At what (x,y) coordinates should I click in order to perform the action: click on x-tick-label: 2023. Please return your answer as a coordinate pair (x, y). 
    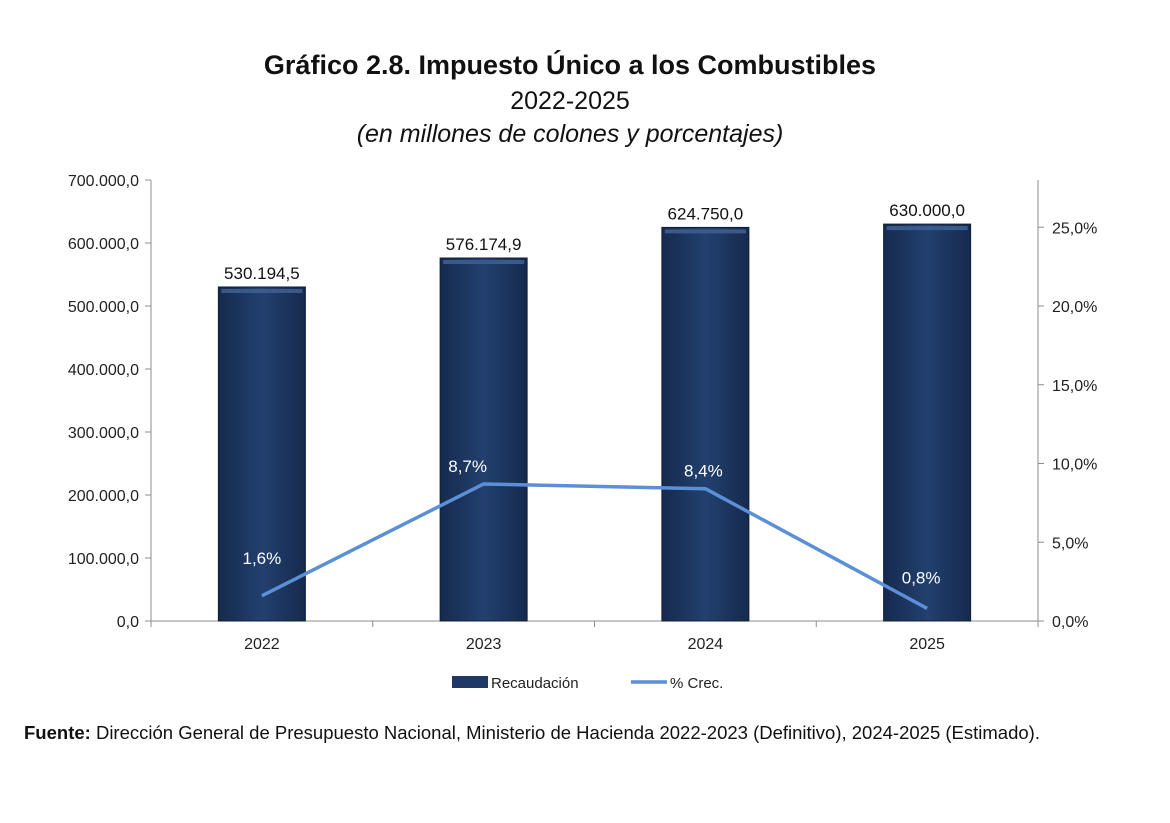
    Looking at the image, I should click on (484, 644).